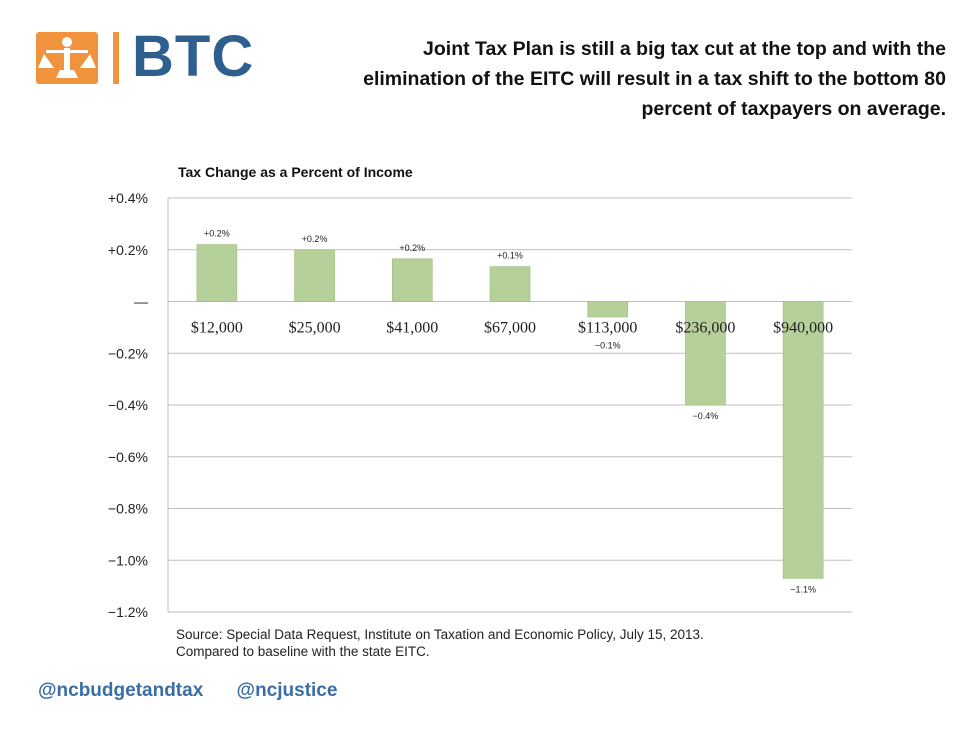 The image size is (980, 734). I want to click on x-category-label: $12,000, so click(217, 328).